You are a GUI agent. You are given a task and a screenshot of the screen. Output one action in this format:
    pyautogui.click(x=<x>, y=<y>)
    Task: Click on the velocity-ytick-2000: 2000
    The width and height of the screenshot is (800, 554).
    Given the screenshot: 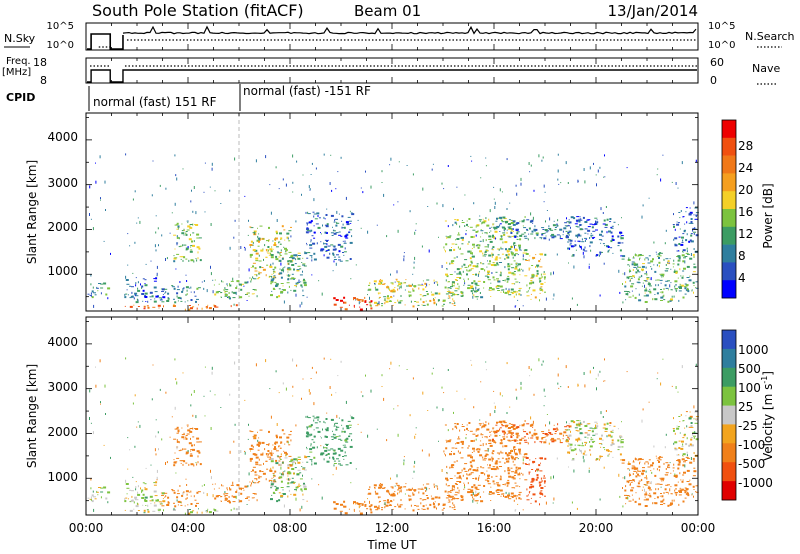 What is the action you would take?
    pyautogui.click(x=62, y=432)
    